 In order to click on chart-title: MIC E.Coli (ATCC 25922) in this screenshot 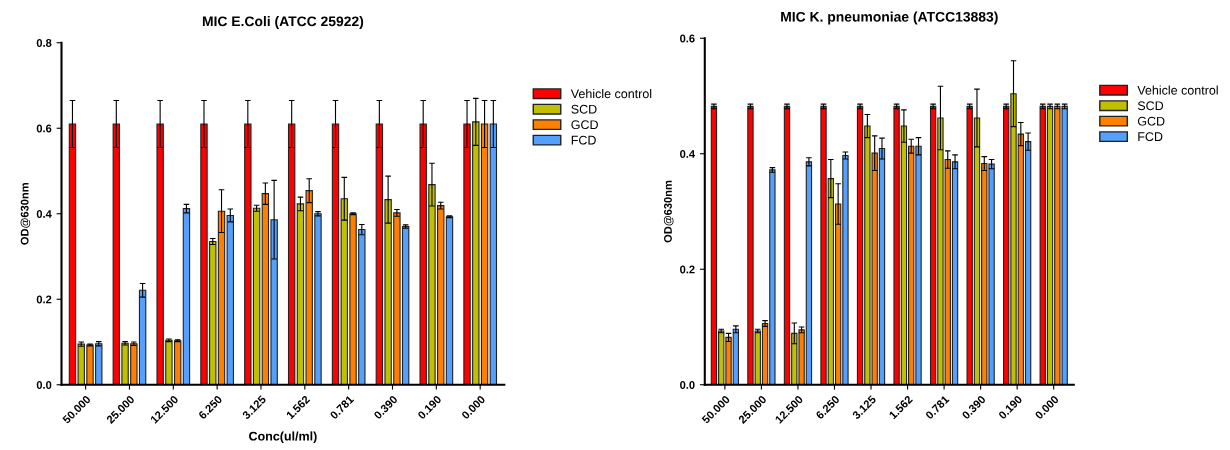, I will do `click(283, 22)`.